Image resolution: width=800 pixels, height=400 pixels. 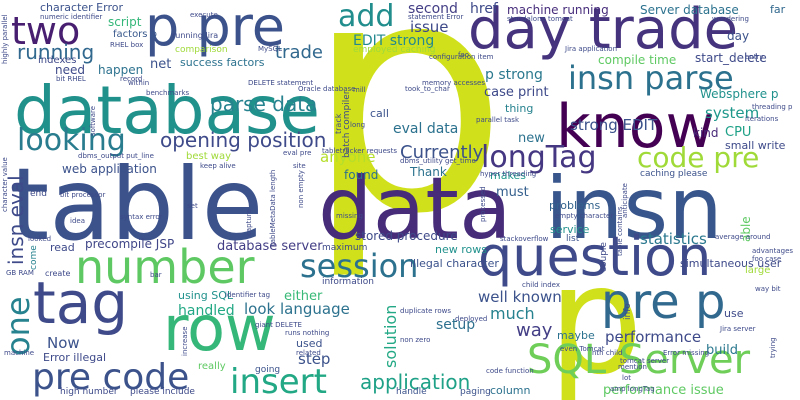 What do you see at coordinates (156, 275) in the screenshot?
I see `cloud-word: bar` at bounding box center [156, 275].